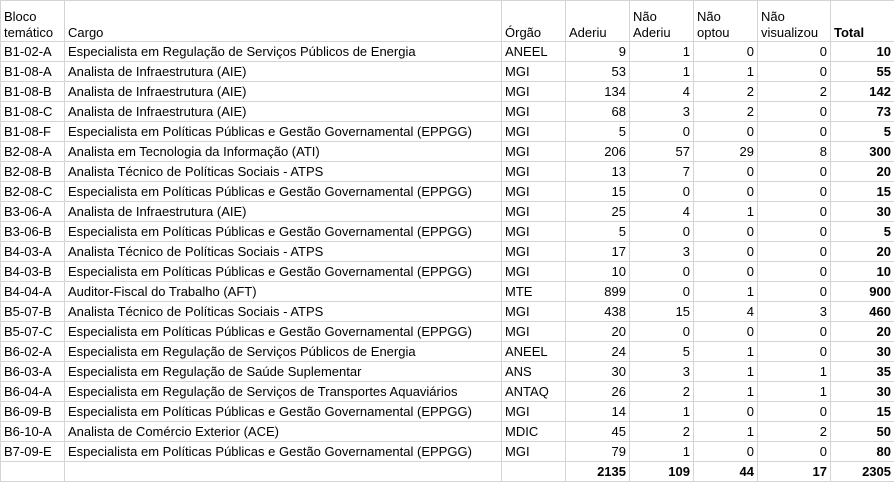 Image resolution: width=894 pixels, height=482 pixels. What do you see at coordinates (598, 352) in the screenshot?
I see `cell: 24` at bounding box center [598, 352].